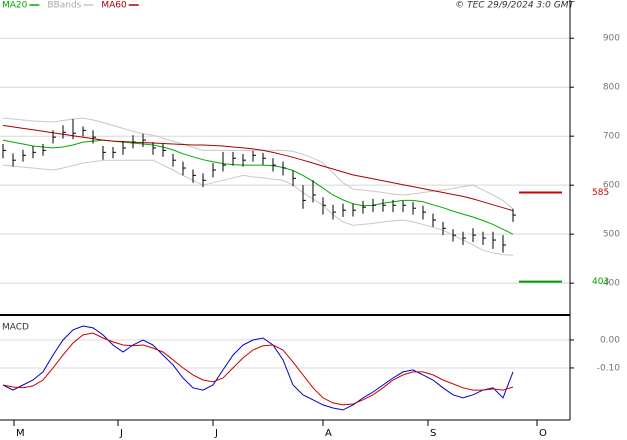  I want to click on y-tick-label: -0.10, so click(609, 368).